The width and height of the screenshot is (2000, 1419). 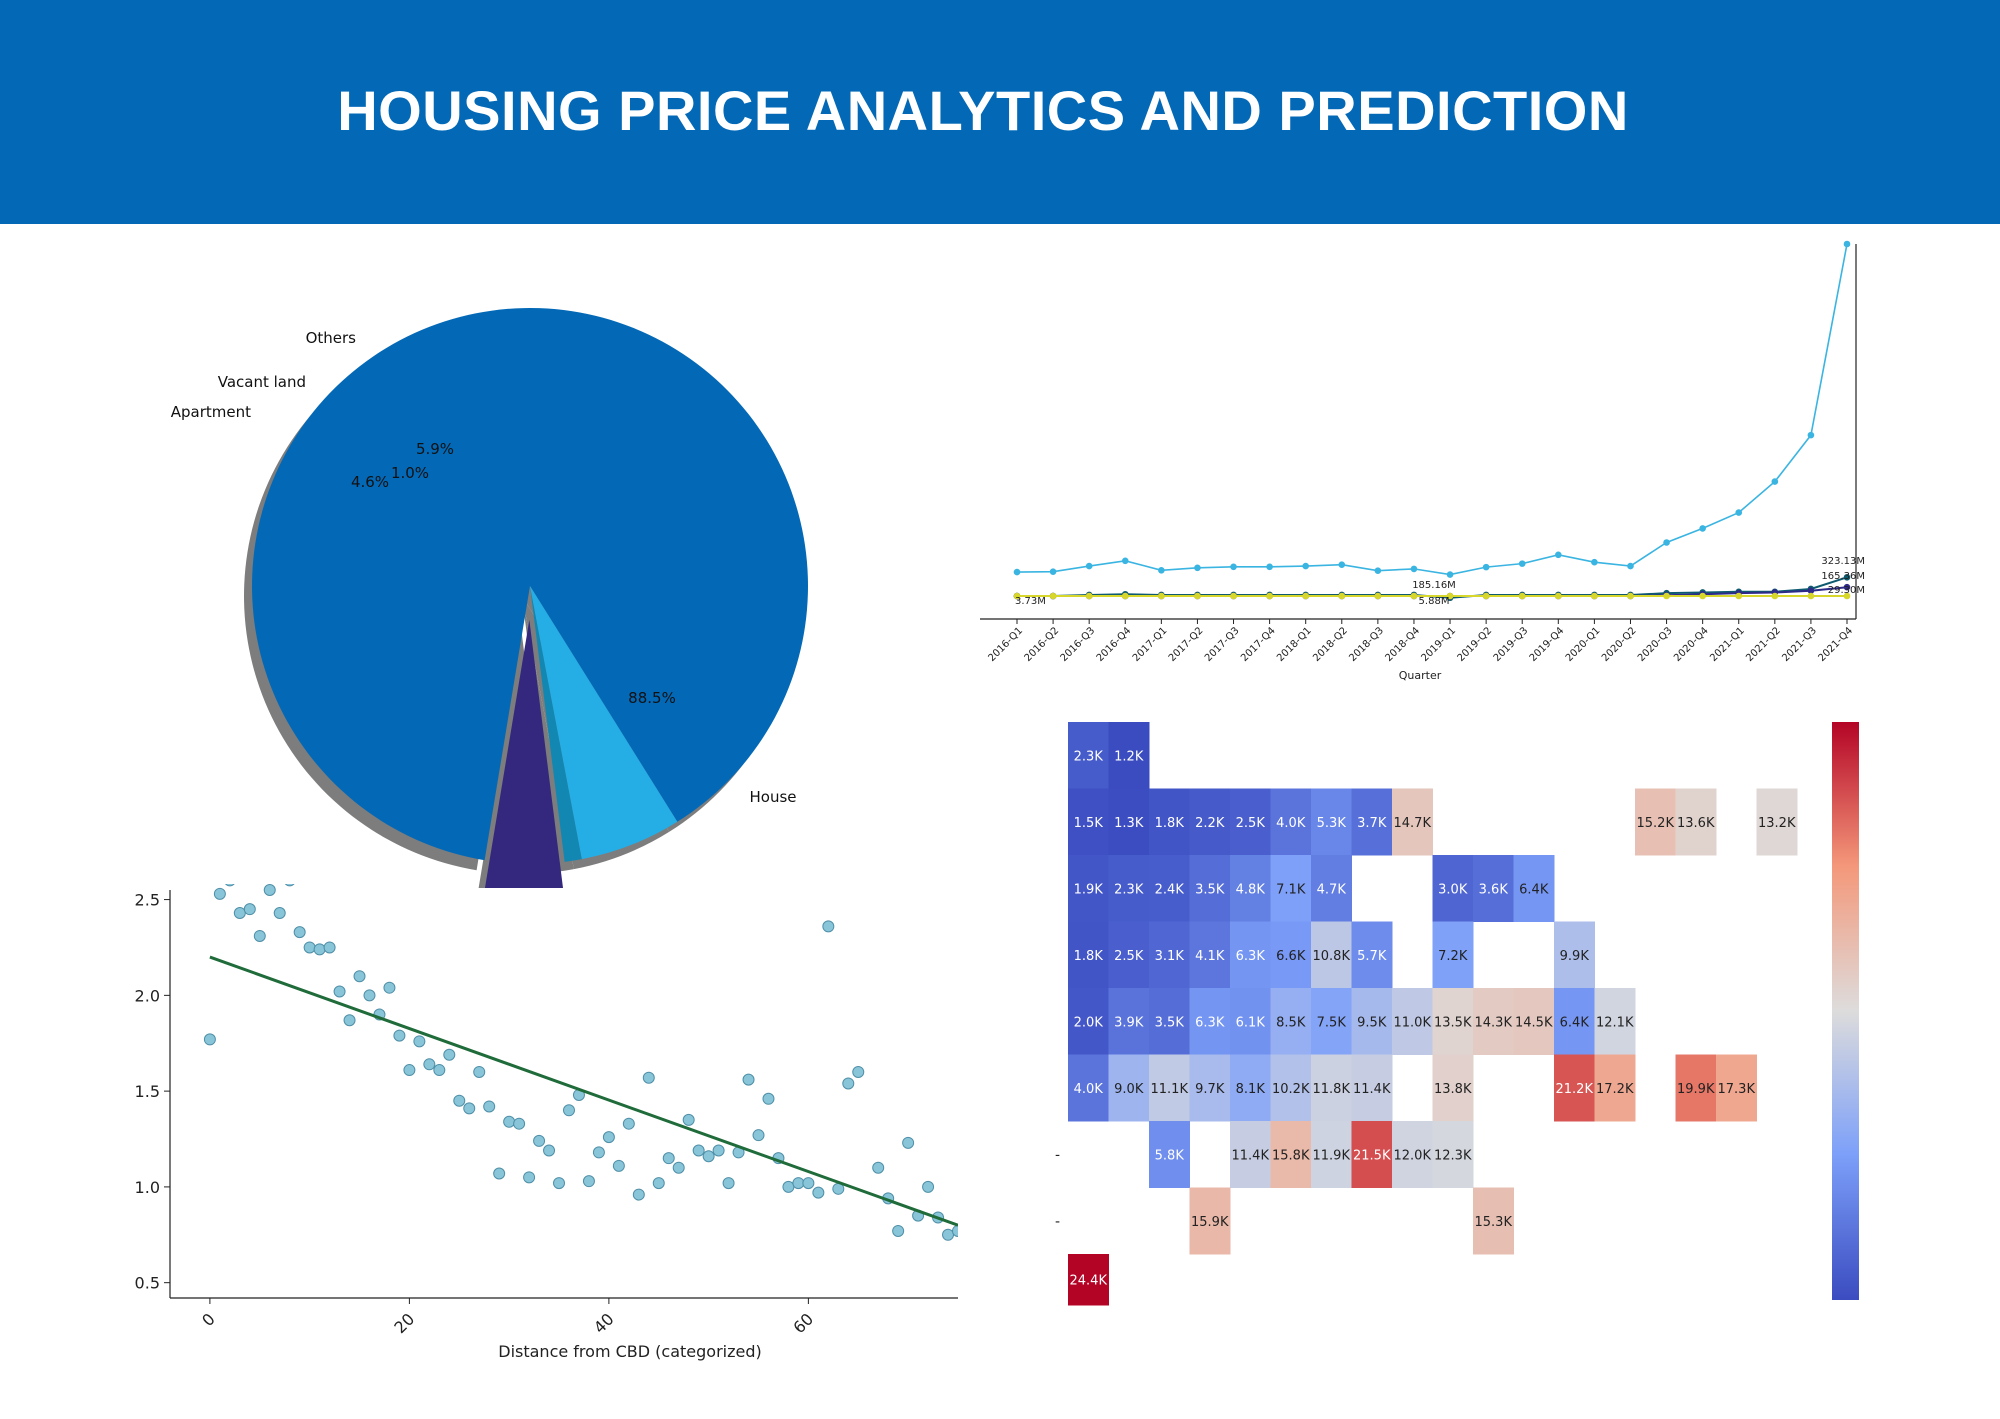 What do you see at coordinates (1251, 1089) in the screenshot?
I see `heatmap-cell-label: 8.1K` at bounding box center [1251, 1089].